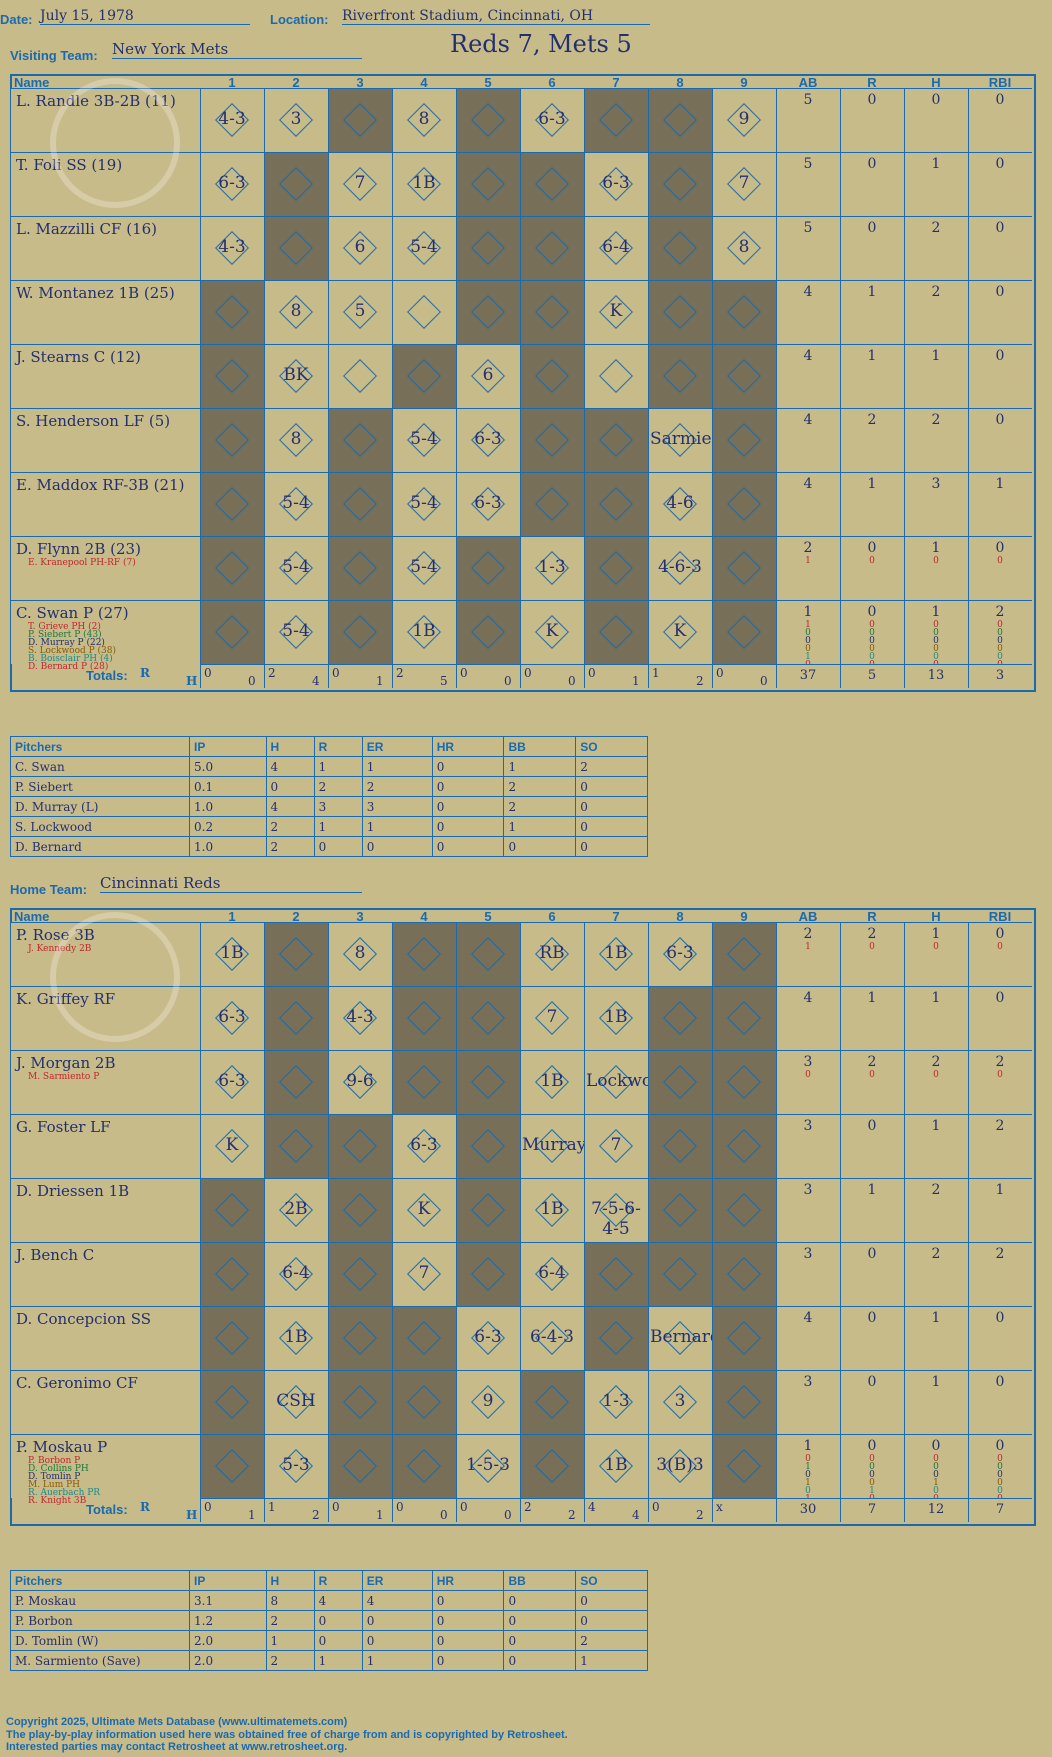 This screenshot has height=1757, width=1052. I want to click on home-stat-r: 1, so click(872, 1190).